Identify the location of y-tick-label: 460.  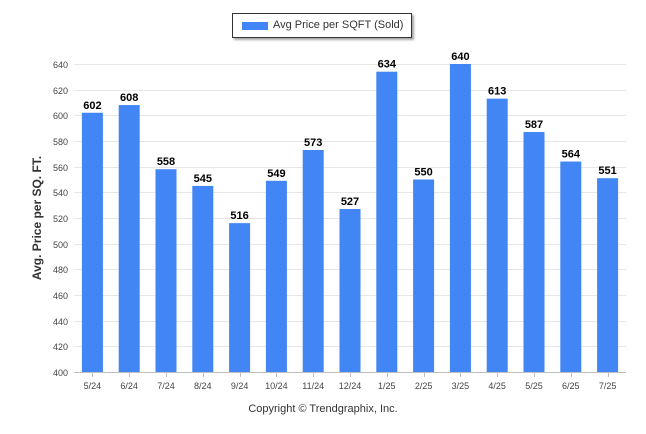
(60, 296).